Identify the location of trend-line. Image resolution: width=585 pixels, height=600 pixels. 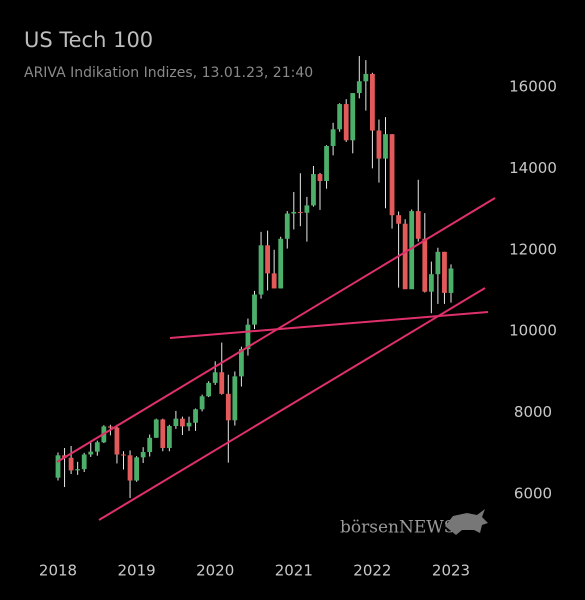
(329, 325).